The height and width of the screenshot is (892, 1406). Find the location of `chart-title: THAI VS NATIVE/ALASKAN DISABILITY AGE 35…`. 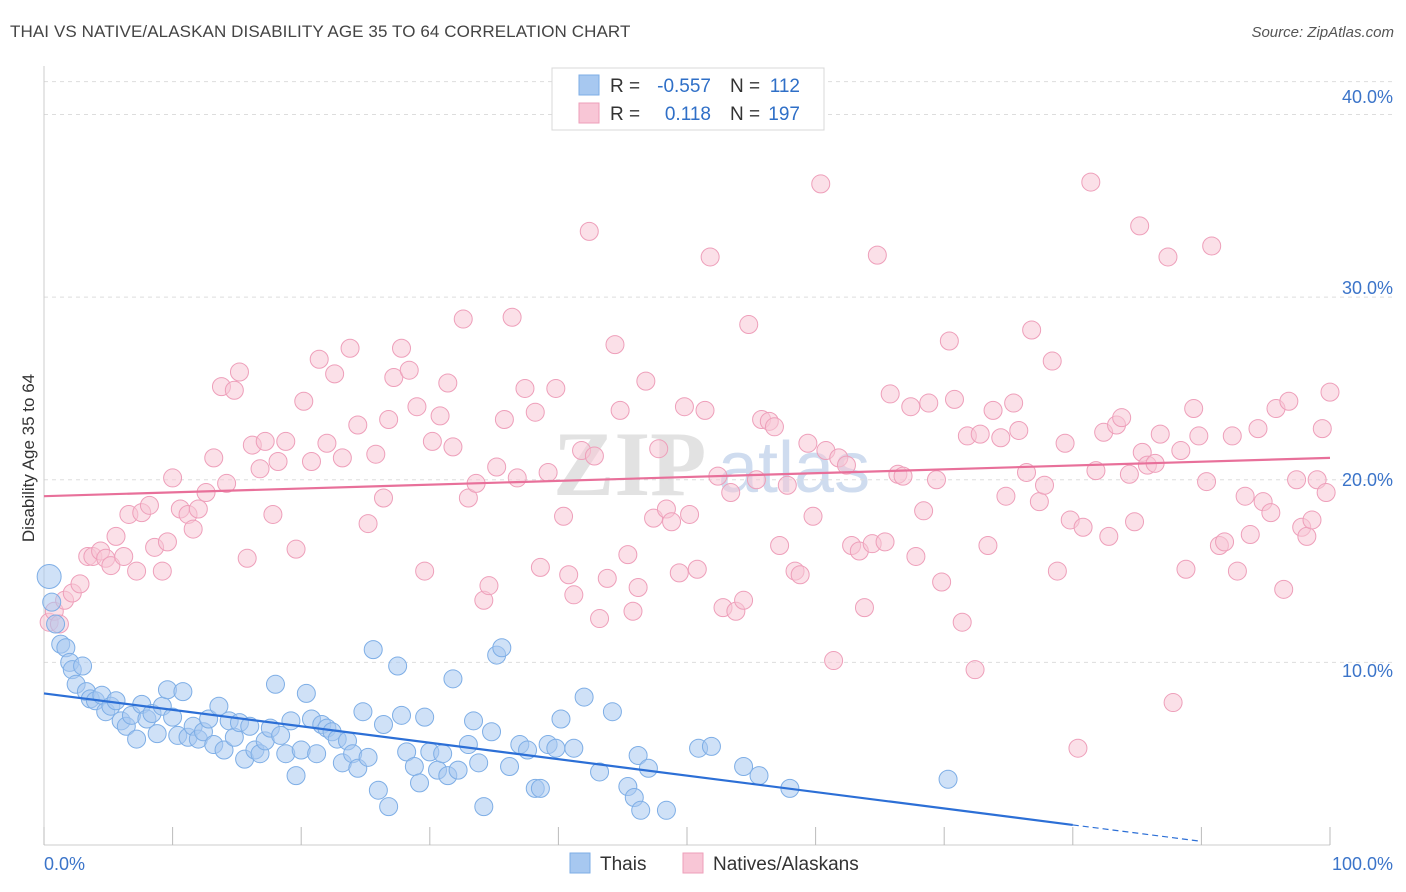

chart-title: THAI VS NATIVE/ALASKAN DISABILITY AGE 35… is located at coordinates (320, 31).